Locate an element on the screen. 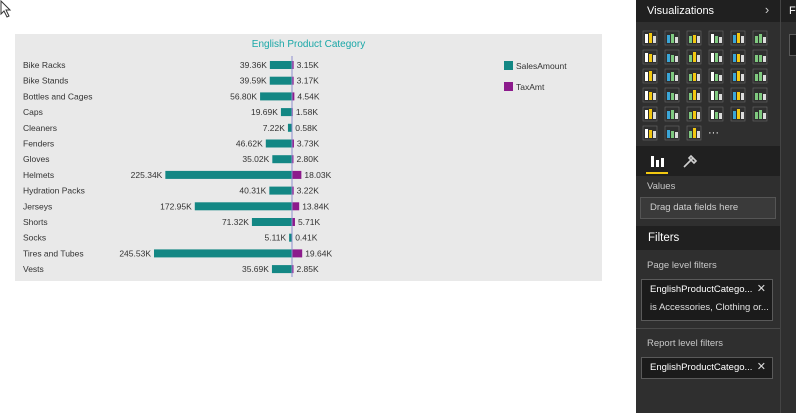 The width and height of the screenshot is (796, 413). map-icon is located at coordinates (694, 76).